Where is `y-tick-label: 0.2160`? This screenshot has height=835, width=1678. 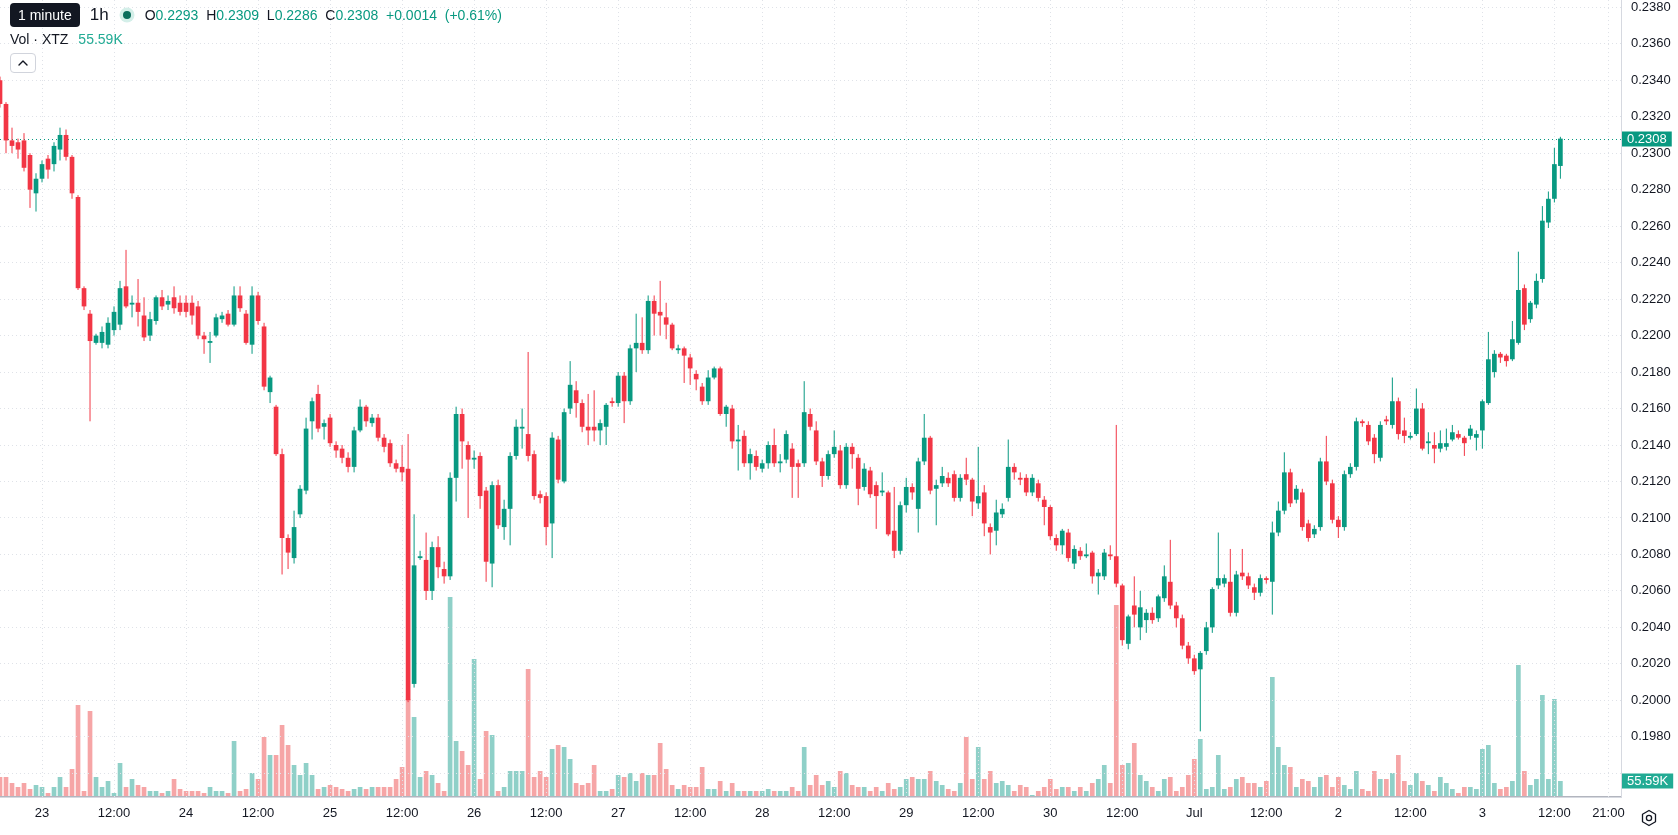 y-tick-label: 0.2160 is located at coordinates (1651, 408).